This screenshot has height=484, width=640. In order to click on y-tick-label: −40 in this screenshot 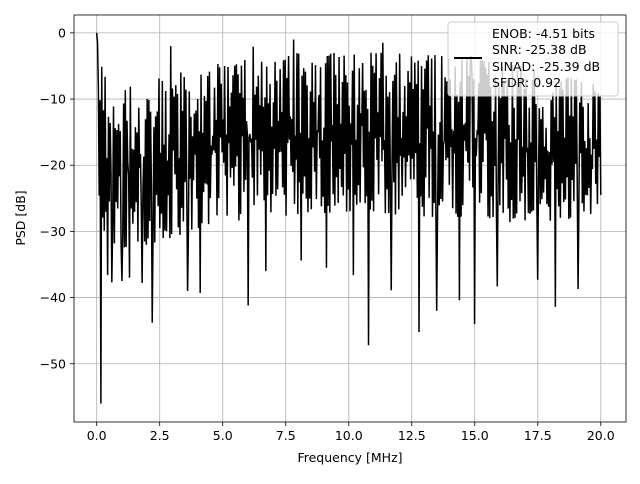, I will do `click(53, 297)`.